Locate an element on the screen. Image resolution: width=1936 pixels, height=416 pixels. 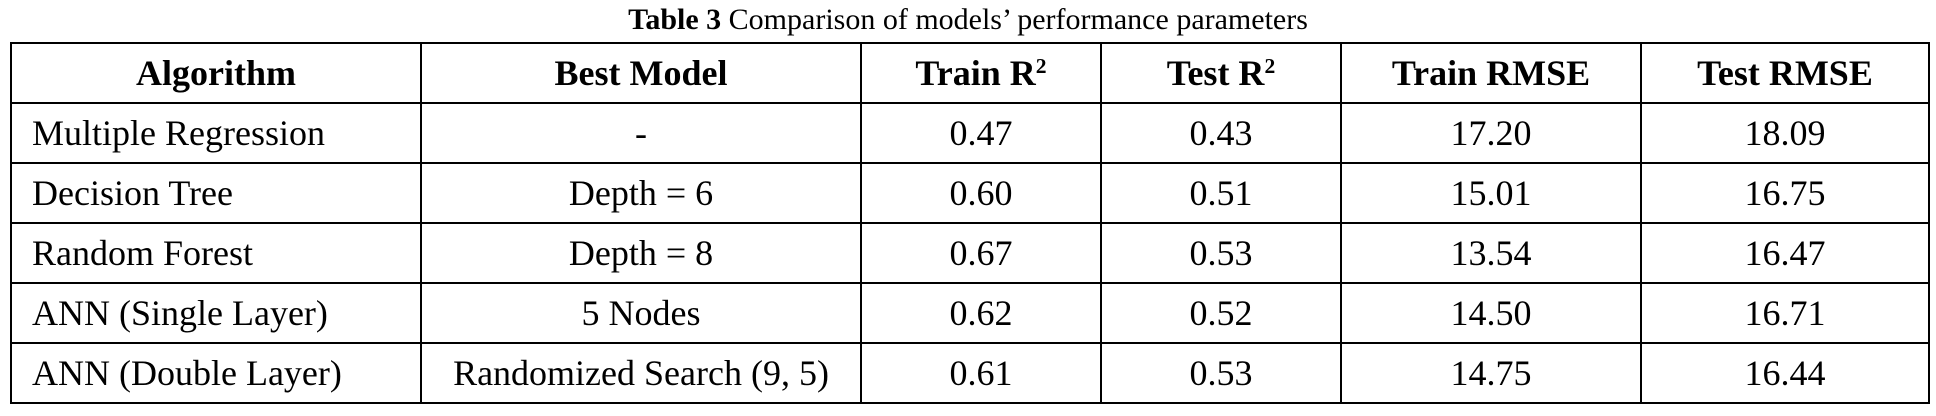
cell-train-r2: 0.67 is located at coordinates (981, 253).